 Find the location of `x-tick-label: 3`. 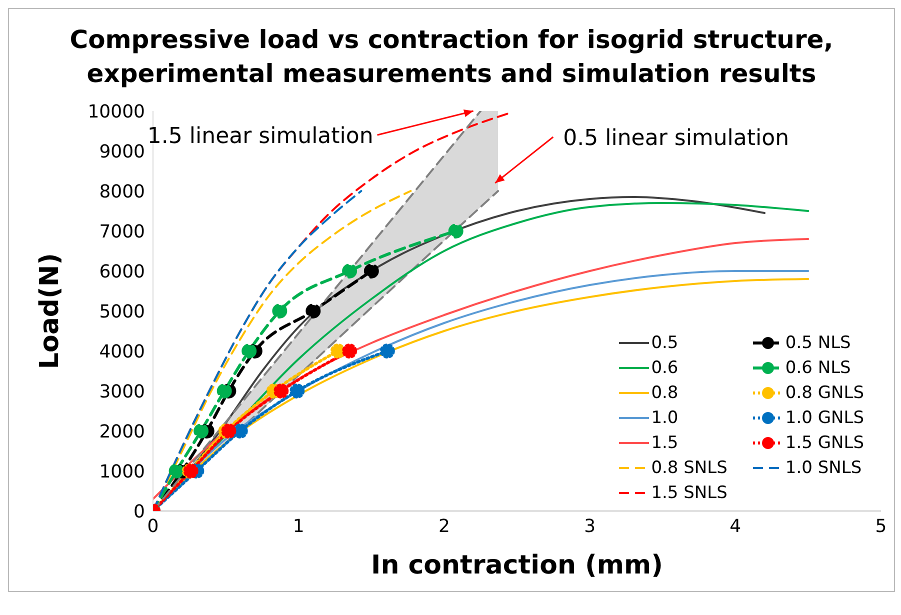

x-tick-label: 3 is located at coordinates (590, 526).